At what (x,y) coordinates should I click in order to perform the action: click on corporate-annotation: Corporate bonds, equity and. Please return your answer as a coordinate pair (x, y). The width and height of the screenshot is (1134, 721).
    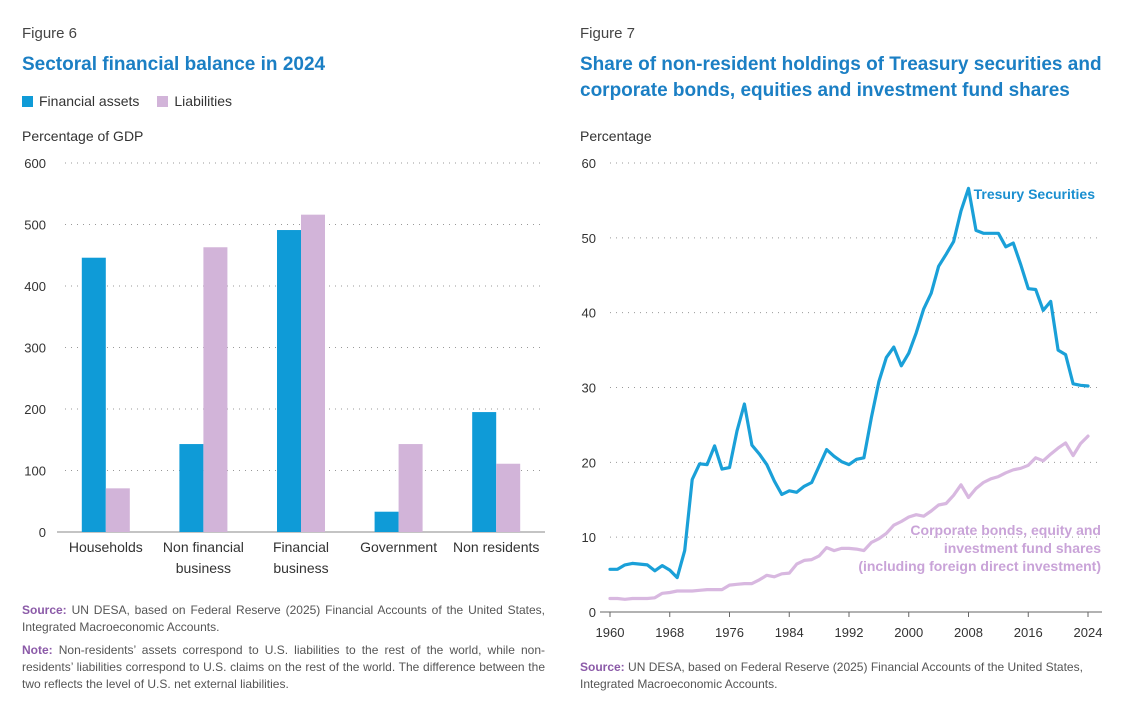
    Looking at the image, I should click on (1005, 530).